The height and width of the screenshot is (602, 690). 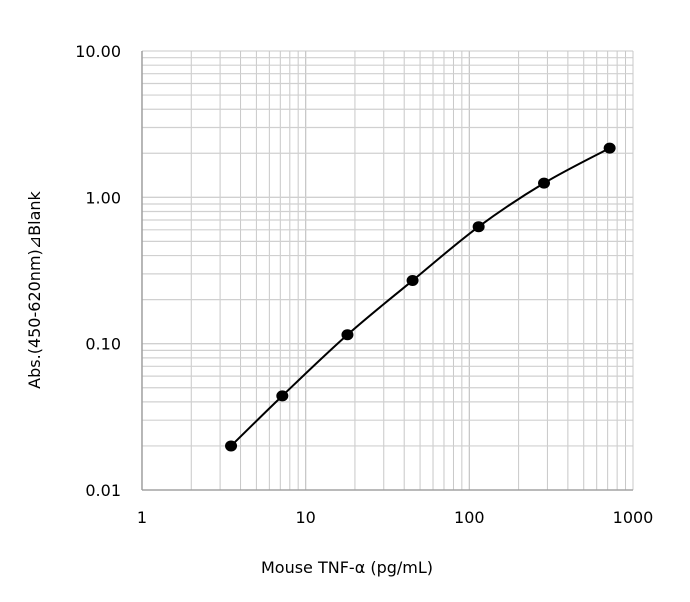 What do you see at coordinates (98, 51) in the screenshot?
I see `y-tick-label: 10.00` at bounding box center [98, 51].